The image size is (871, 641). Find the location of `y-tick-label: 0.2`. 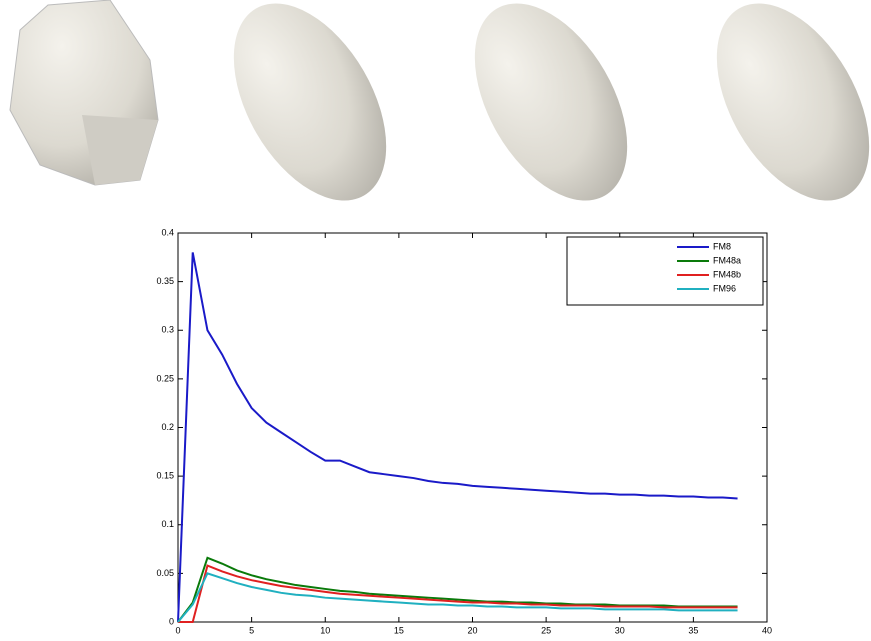

y-tick-label: 0.2 is located at coordinates (167, 427).